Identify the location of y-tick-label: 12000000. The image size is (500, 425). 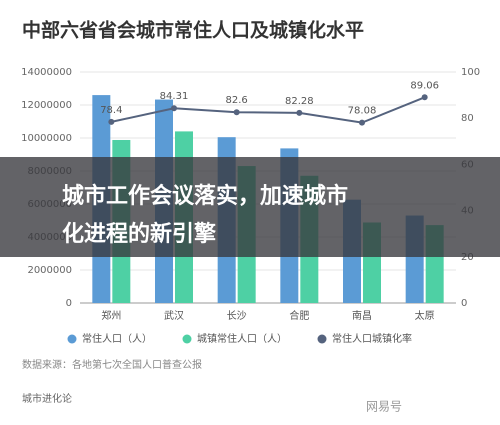
(46, 105).